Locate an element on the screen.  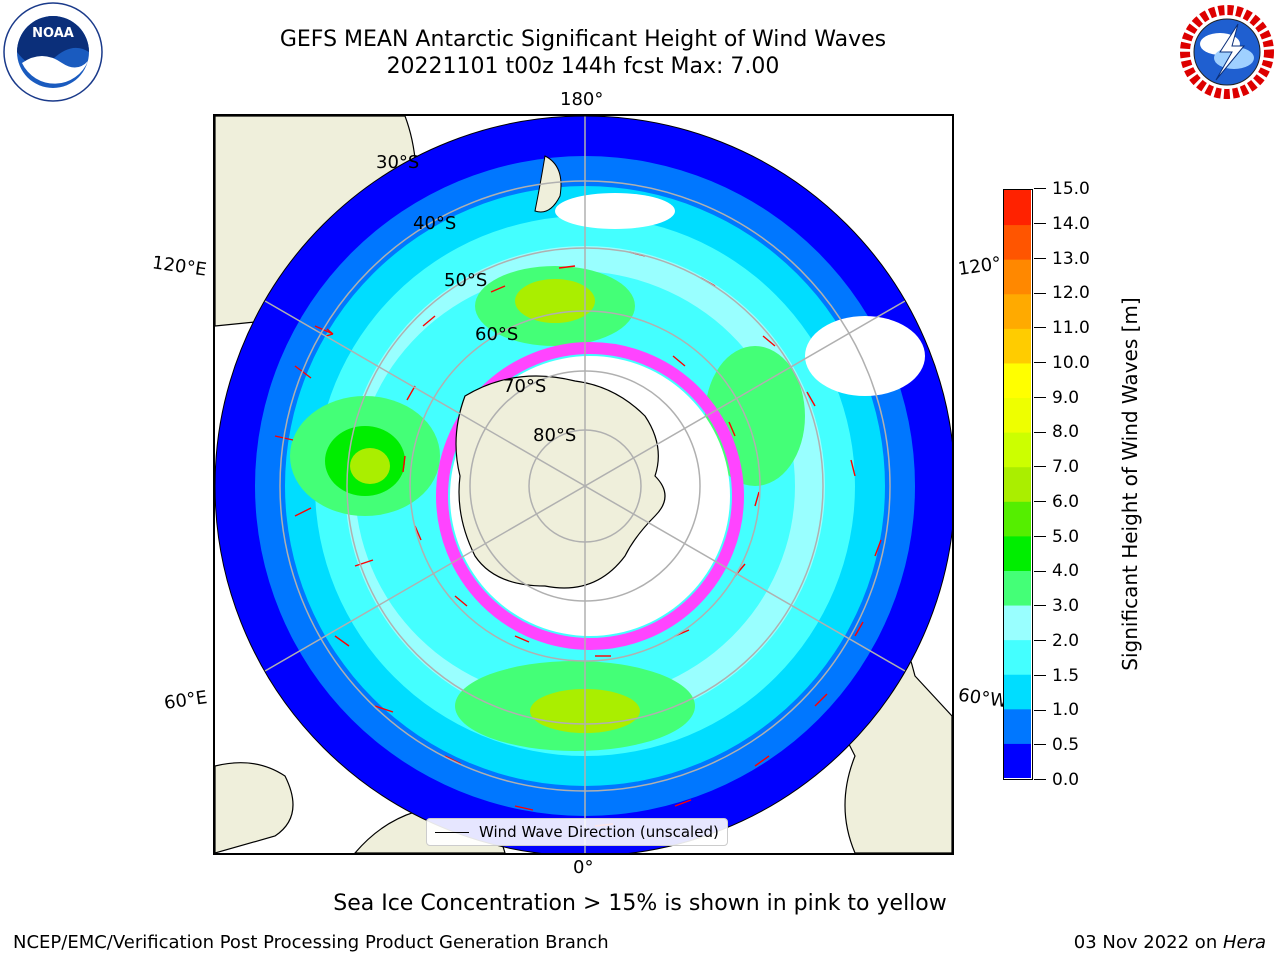
footer-date: 03 Nov 2022 on Hera is located at coordinates (1170, 942).